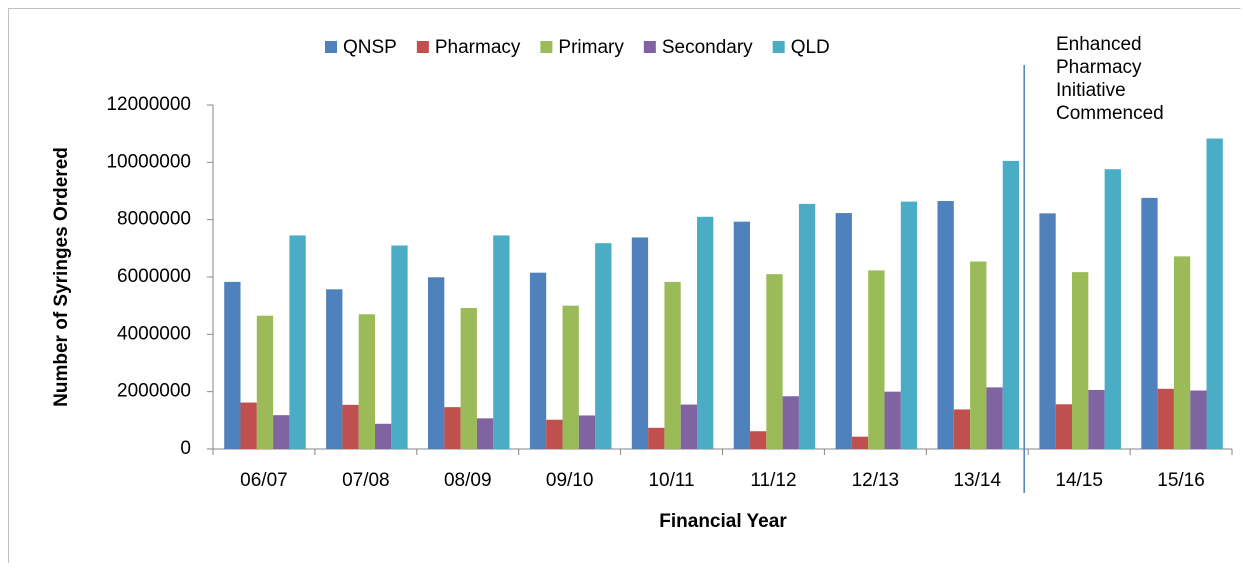  I want to click on annotation: Commenced, so click(1110, 113).